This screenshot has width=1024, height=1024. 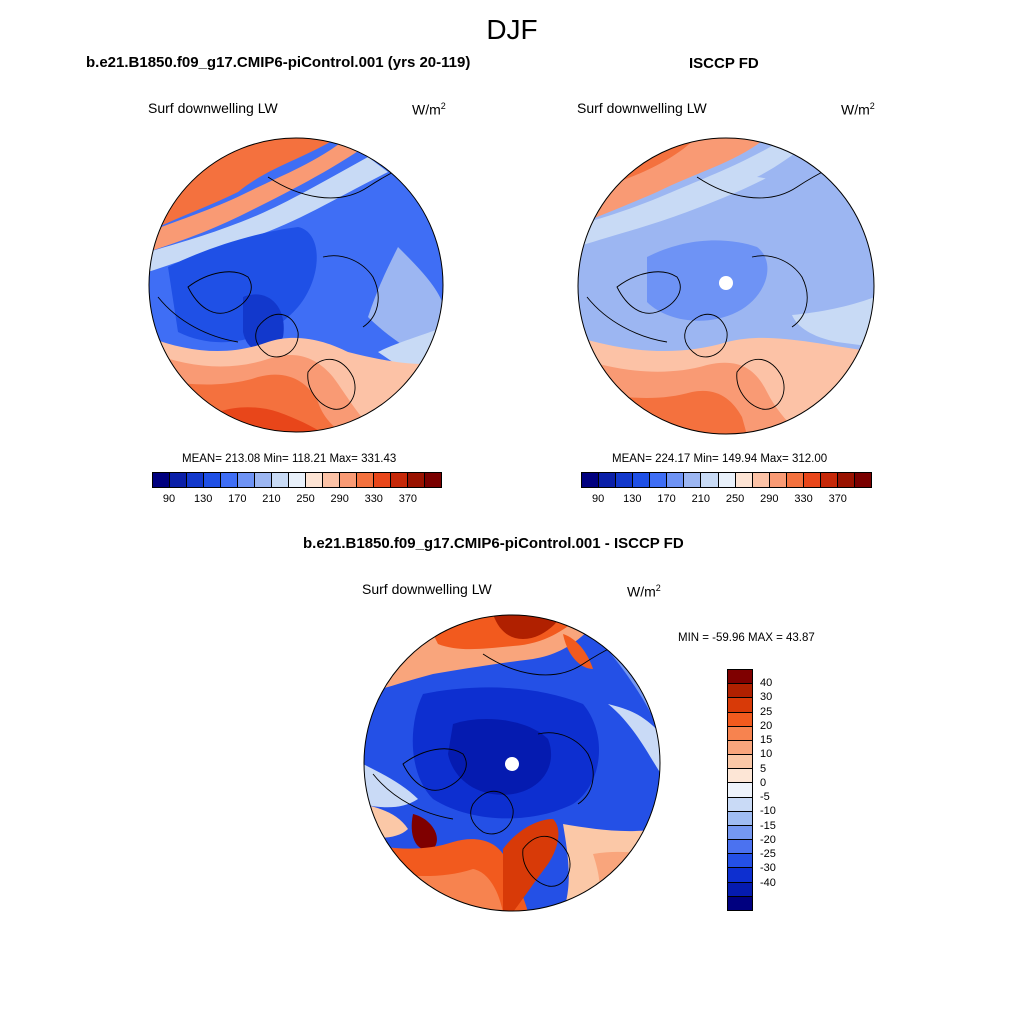 What do you see at coordinates (858, 109) in the screenshot?
I see `obs-units-label: W/m2` at bounding box center [858, 109].